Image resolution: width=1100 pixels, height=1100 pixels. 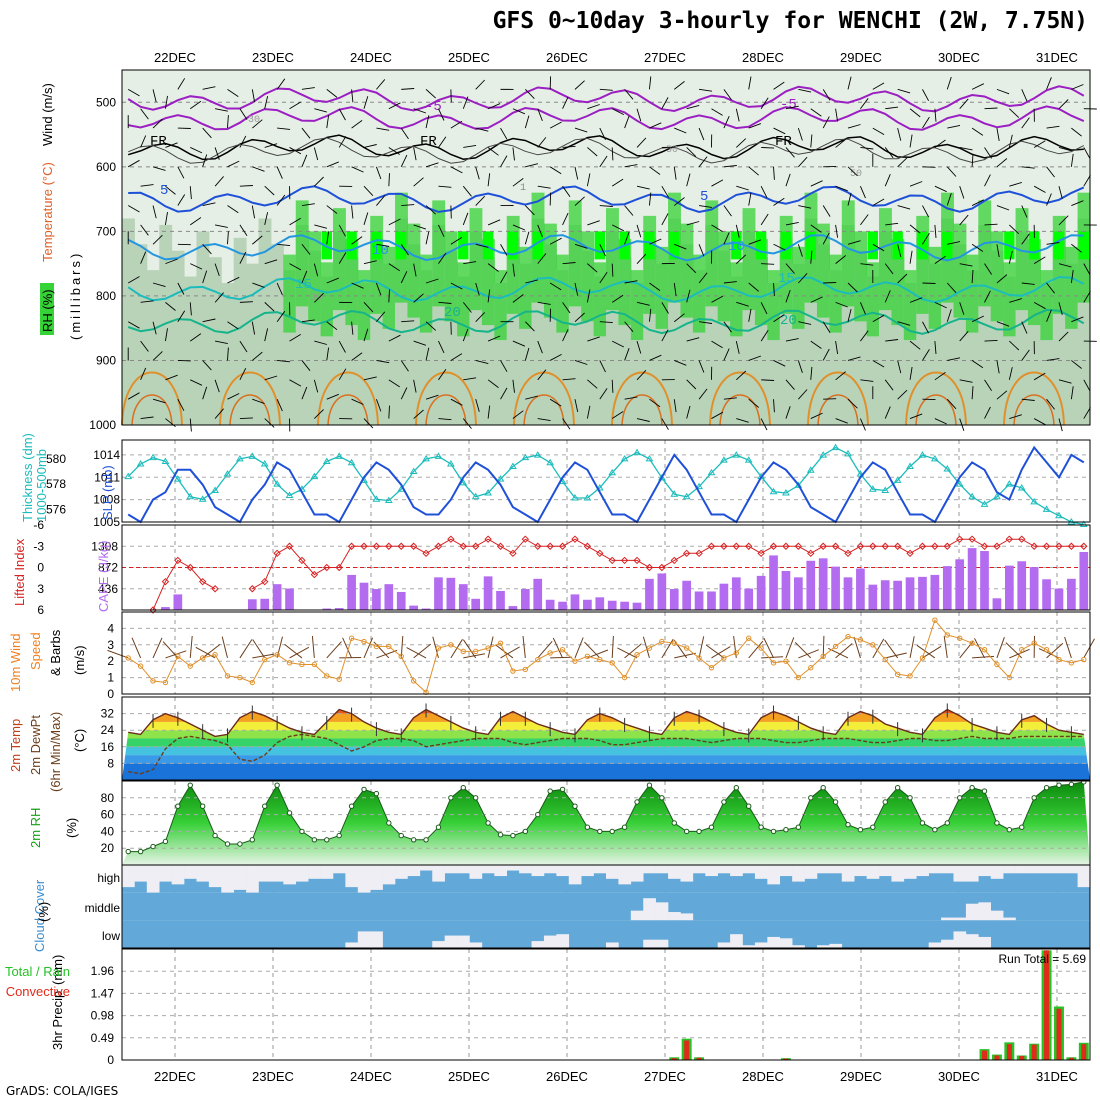 I want to click on precip-tick-label: 1.47, so click(x=103, y=993).